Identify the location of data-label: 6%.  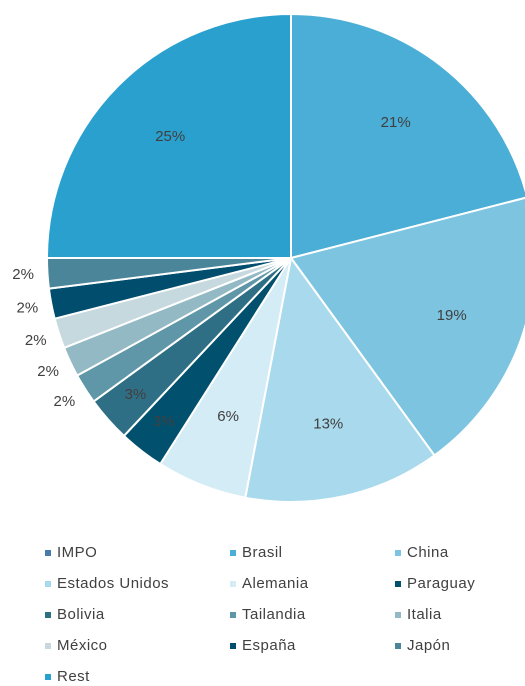
(228, 416).